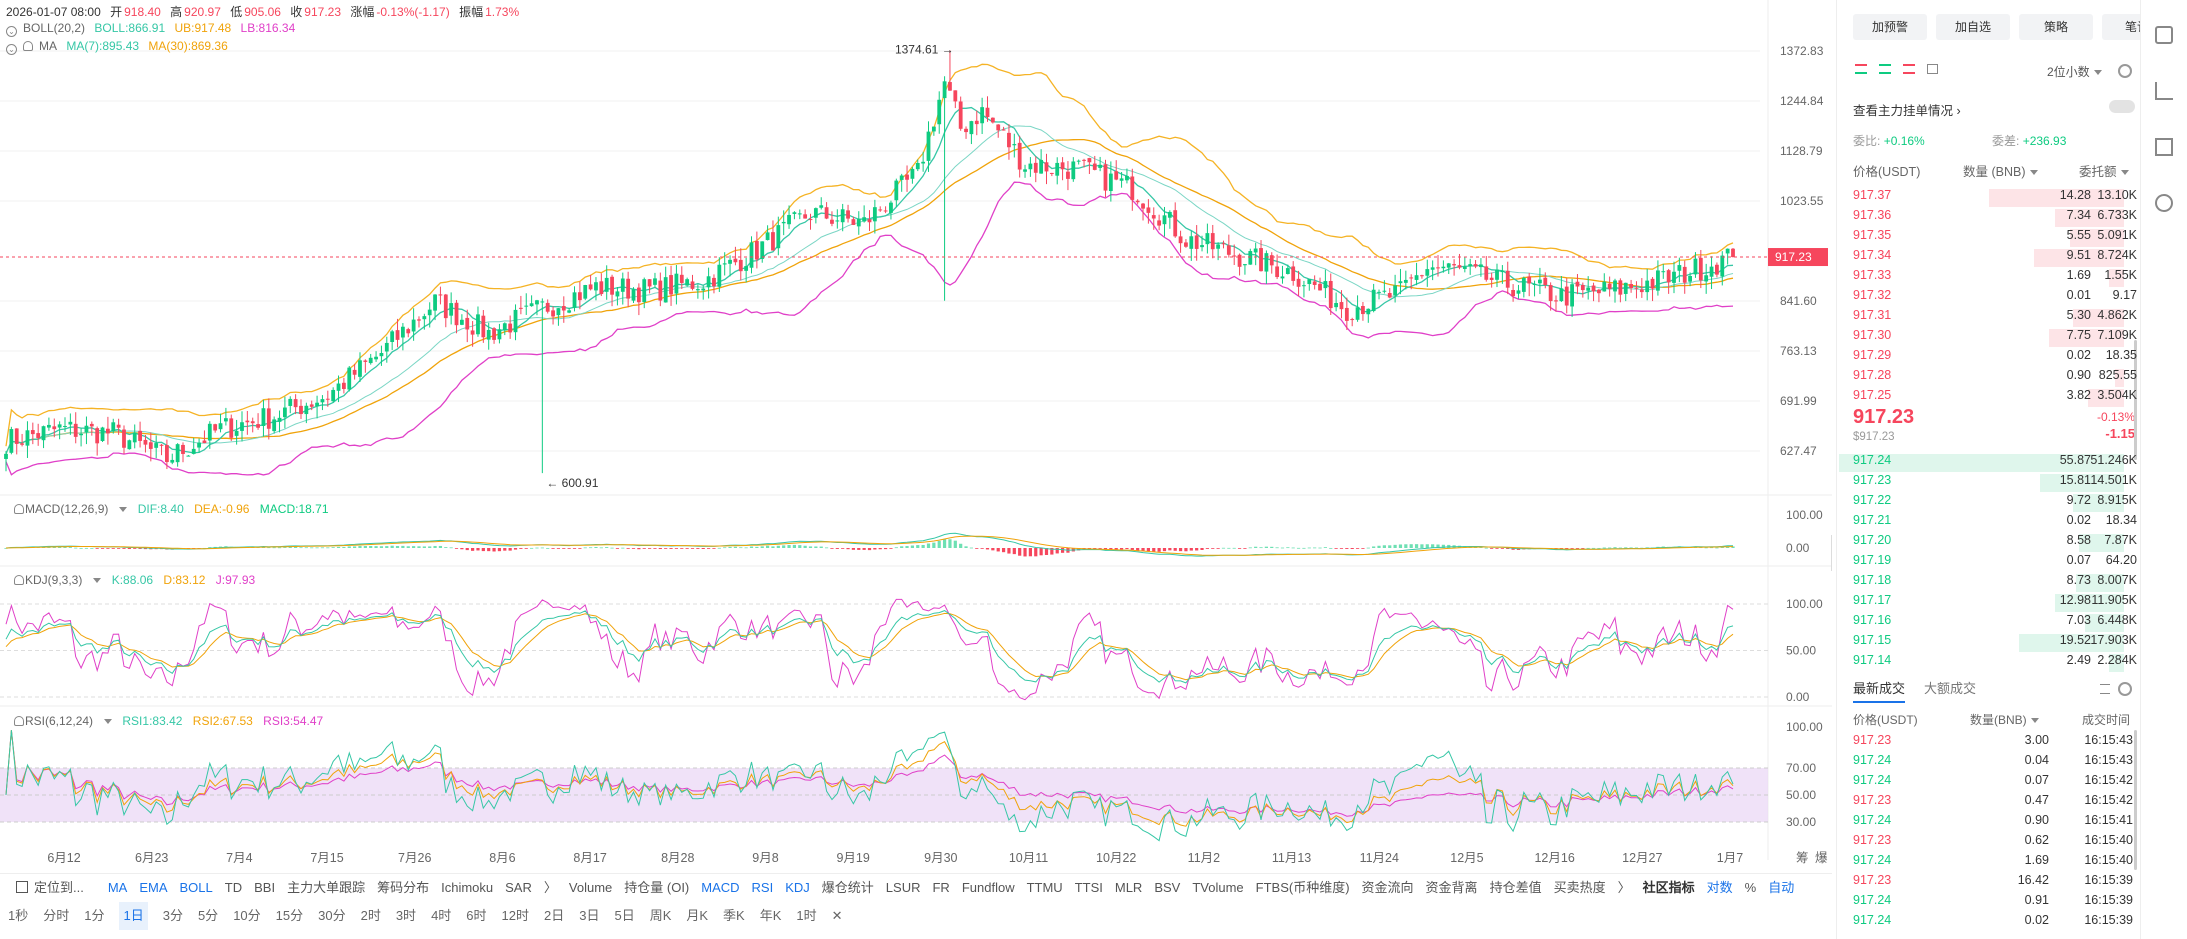  What do you see at coordinates (1950, 688) in the screenshot?
I see `tab-large-trades: 大额成交` at bounding box center [1950, 688].